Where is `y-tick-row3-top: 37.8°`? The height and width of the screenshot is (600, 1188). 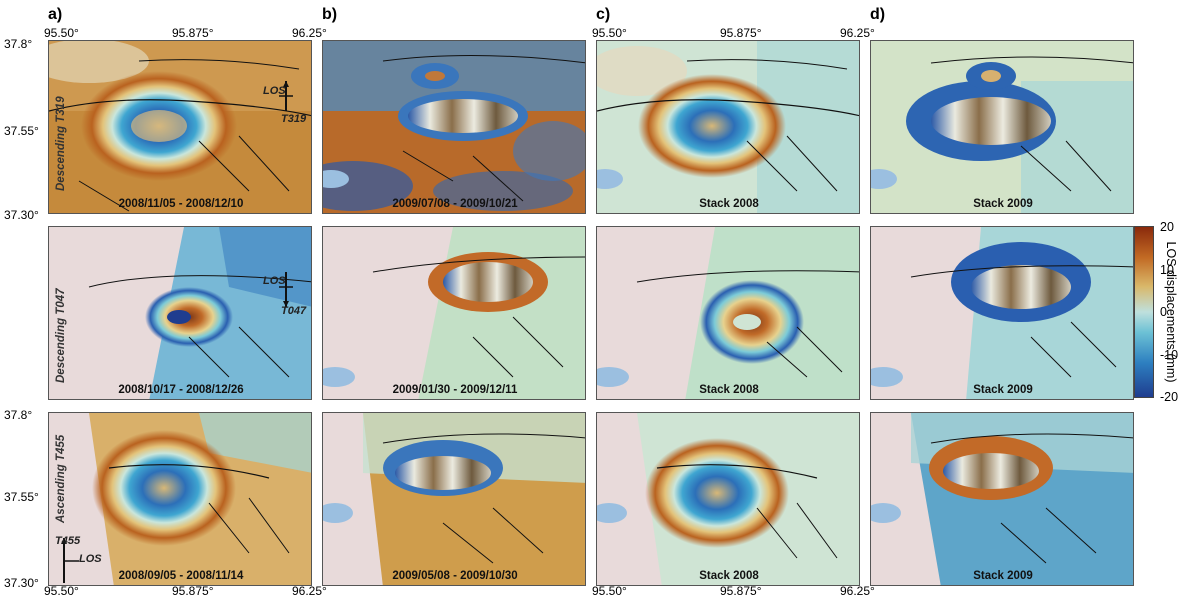 y-tick-row3-top: 37.8° is located at coordinates (18, 415).